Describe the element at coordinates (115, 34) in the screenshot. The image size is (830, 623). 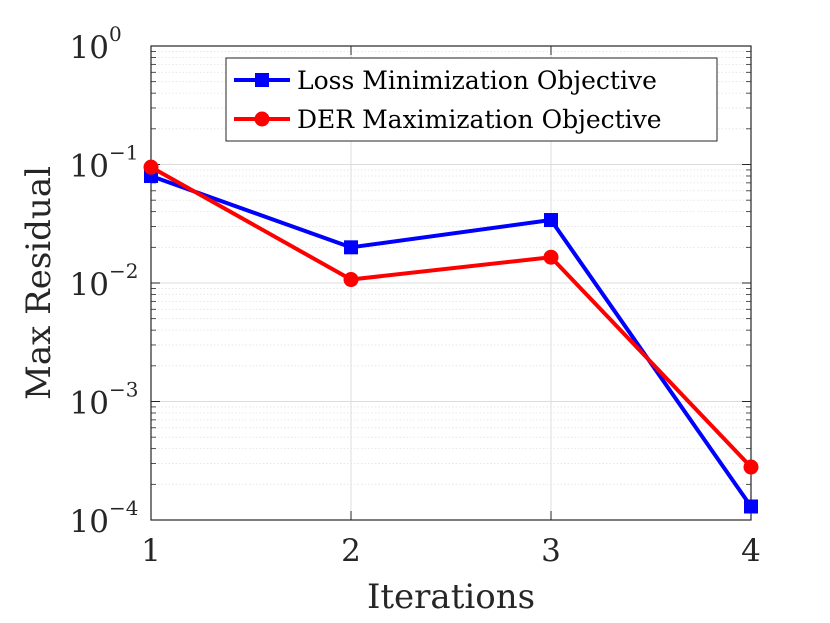
I see `y-tick-exponent: 0` at that location.